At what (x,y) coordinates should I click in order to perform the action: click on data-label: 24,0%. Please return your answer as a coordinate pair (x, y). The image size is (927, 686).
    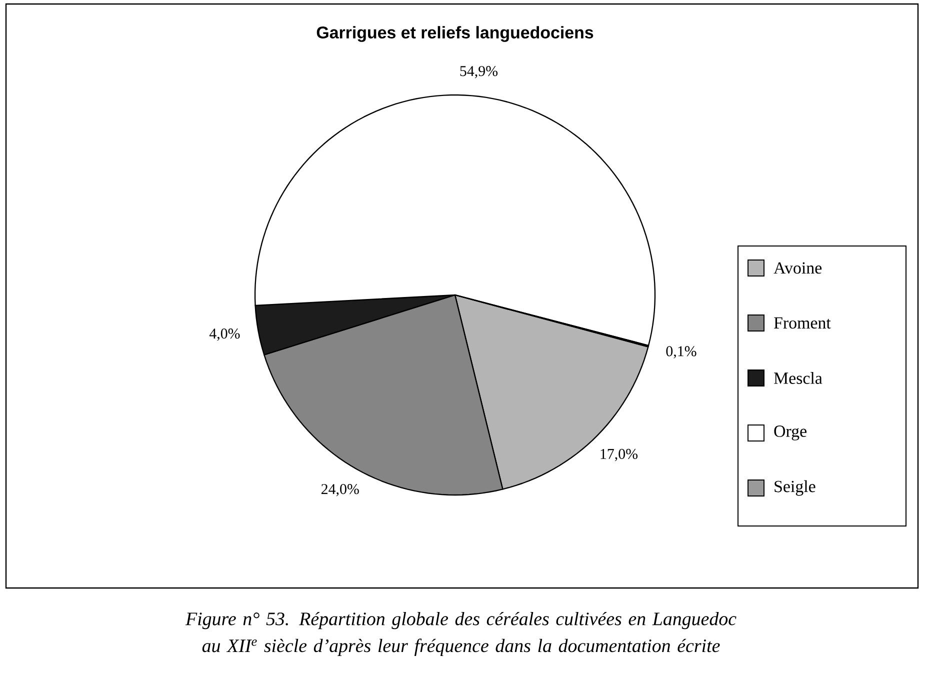
    Looking at the image, I should click on (340, 490).